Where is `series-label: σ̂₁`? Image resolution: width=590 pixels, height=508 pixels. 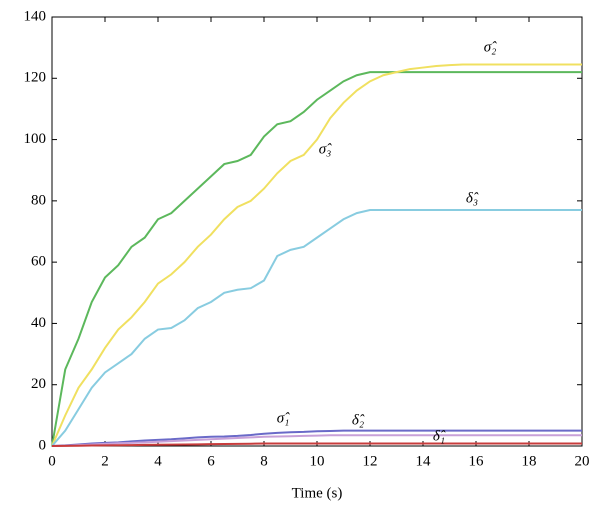
series-label: σ̂₁ is located at coordinates (283, 418).